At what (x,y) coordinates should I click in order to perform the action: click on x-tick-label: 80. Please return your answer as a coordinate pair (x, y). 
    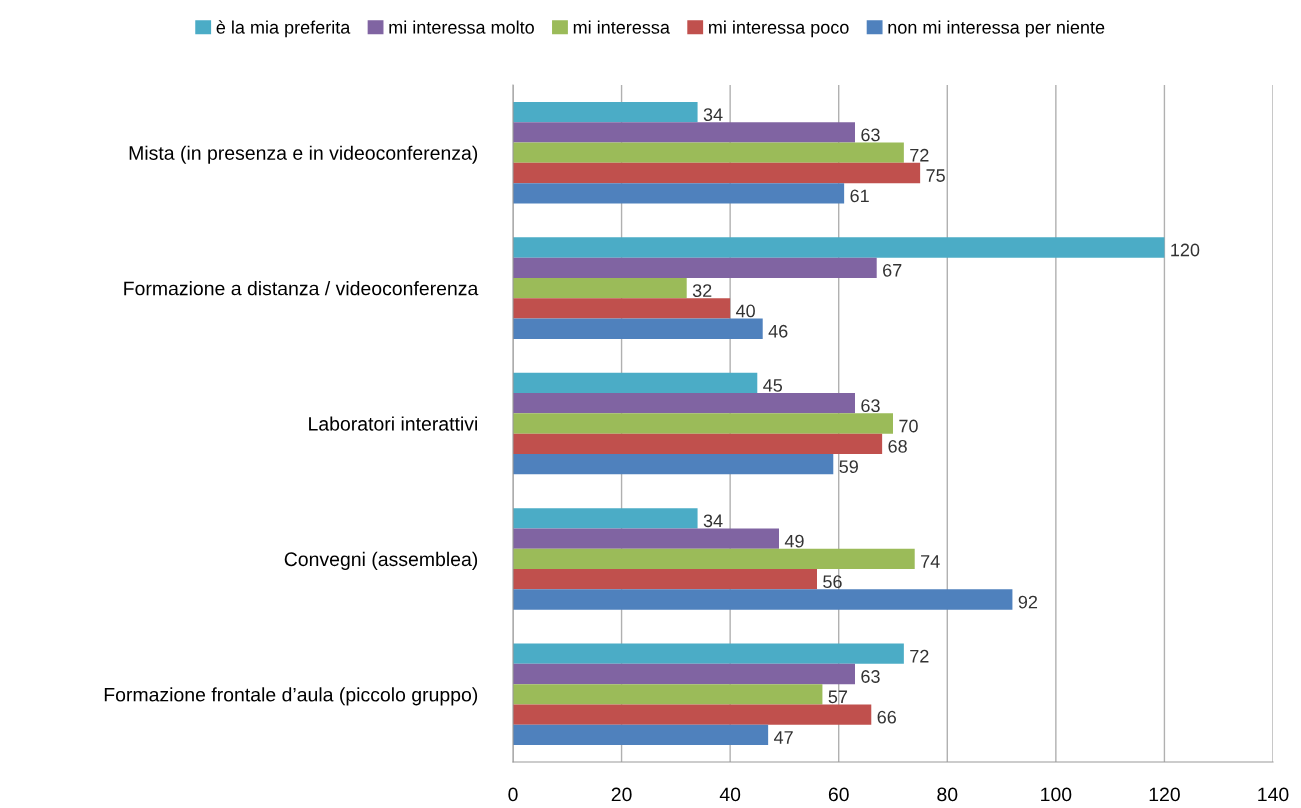
    Looking at the image, I should click on (947, 794).